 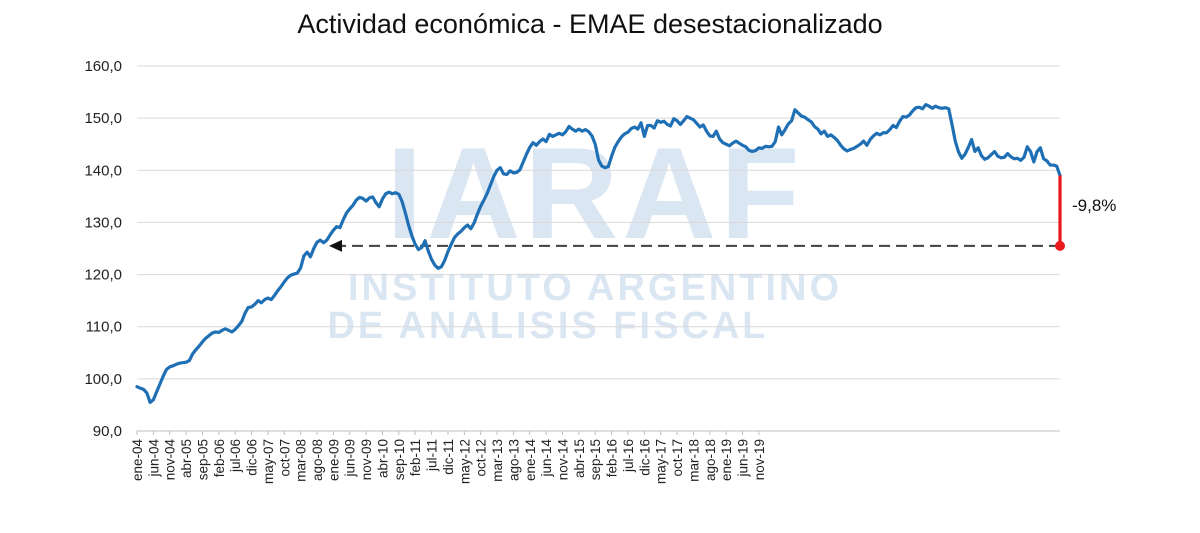 I want to click on drop-percent-label: -9,8%, so click(x=1094, y=205).